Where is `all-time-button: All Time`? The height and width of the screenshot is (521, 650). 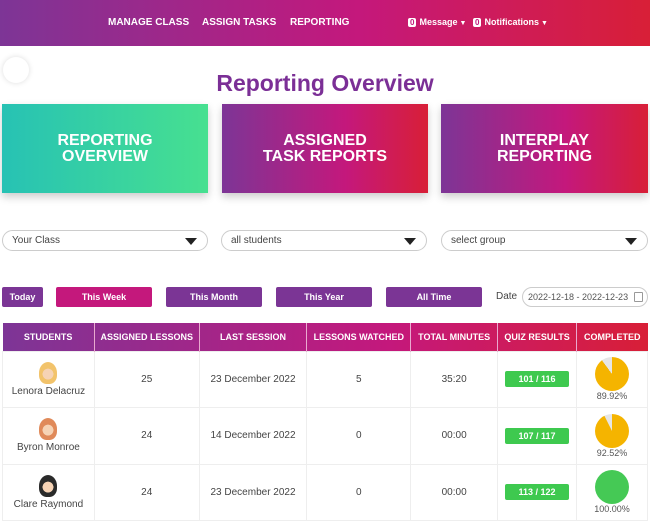 all-time-button: All Time is located at coordinates (434, 297).